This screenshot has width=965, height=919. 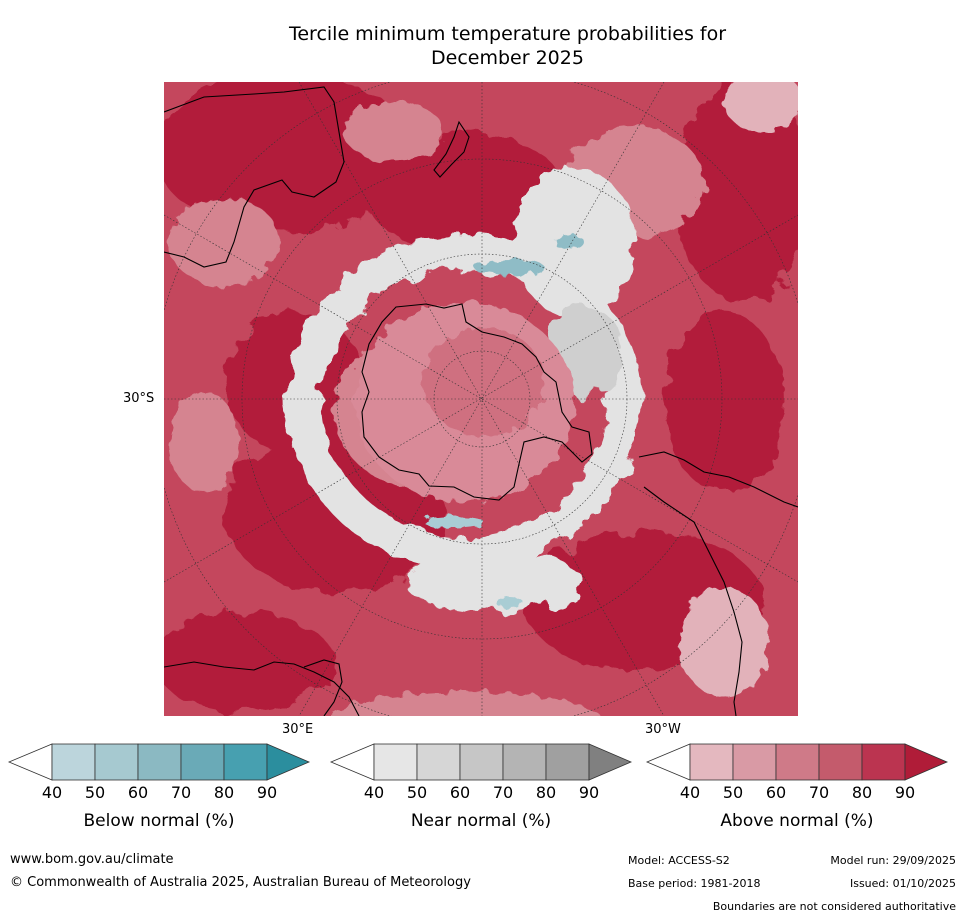 I want to click on colorbar-below-normal: 40 50 60 70 80 90 Below normal (%), so click(x=159, y=787).